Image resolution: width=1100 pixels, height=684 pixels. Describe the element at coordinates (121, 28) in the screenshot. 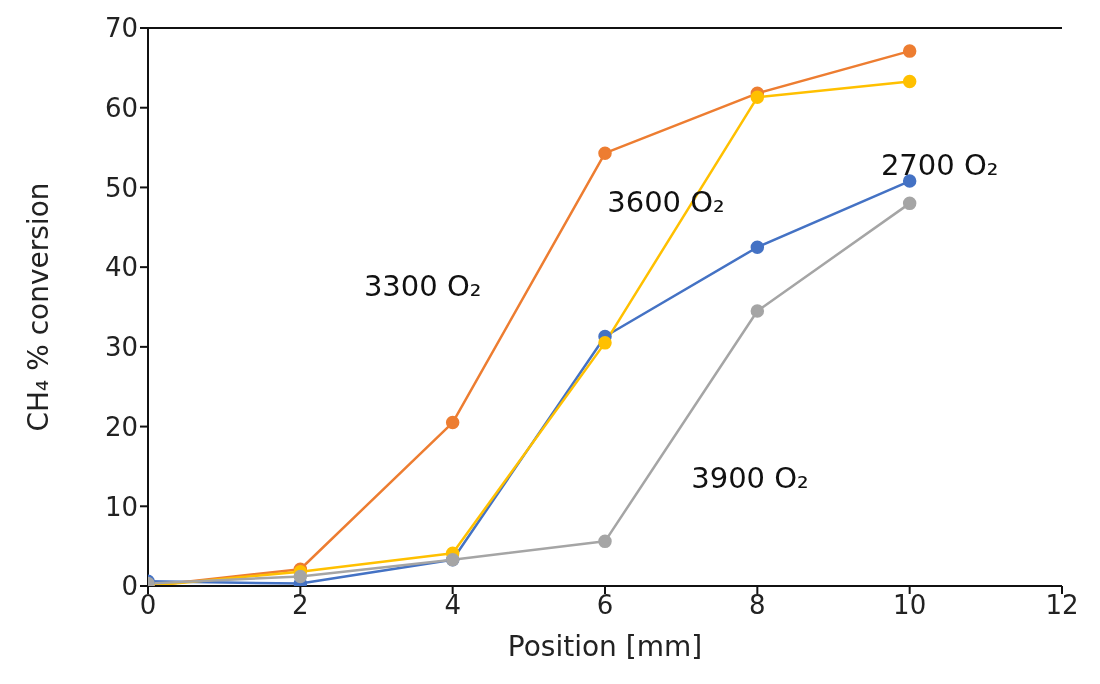

I see `y-tick-label: 70` at that location.